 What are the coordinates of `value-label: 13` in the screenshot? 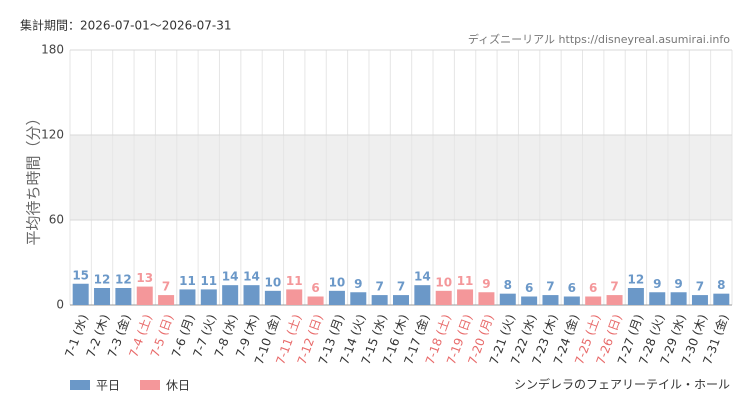 It's located at (144, 278).